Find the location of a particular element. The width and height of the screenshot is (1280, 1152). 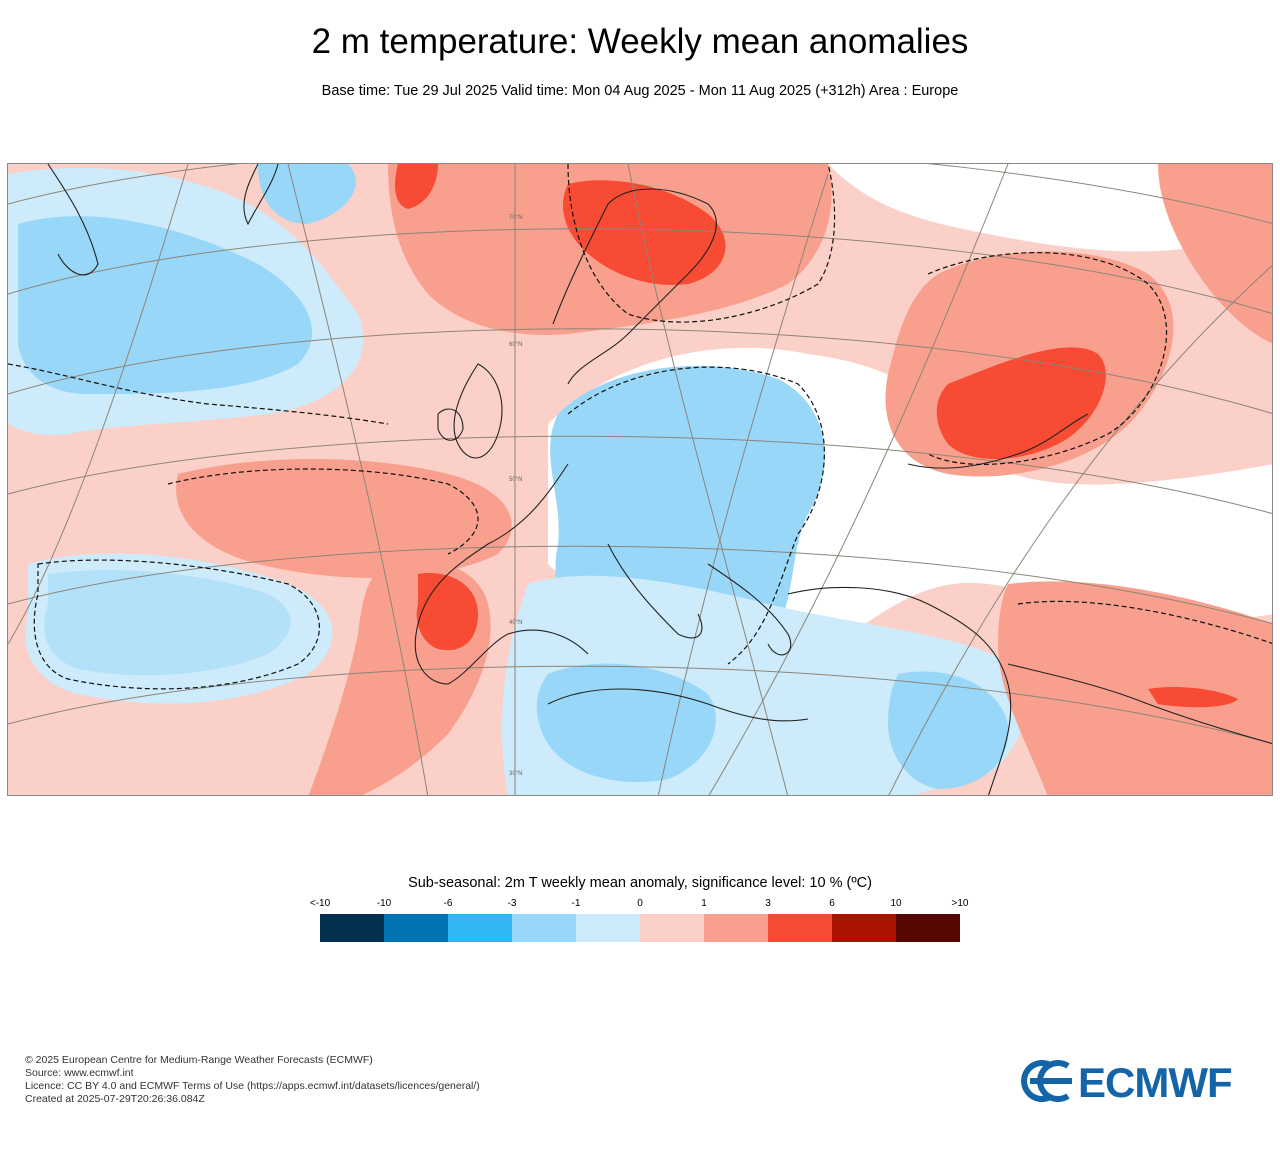

lat-label-60: 60°N is located at coordinates (515, 345).